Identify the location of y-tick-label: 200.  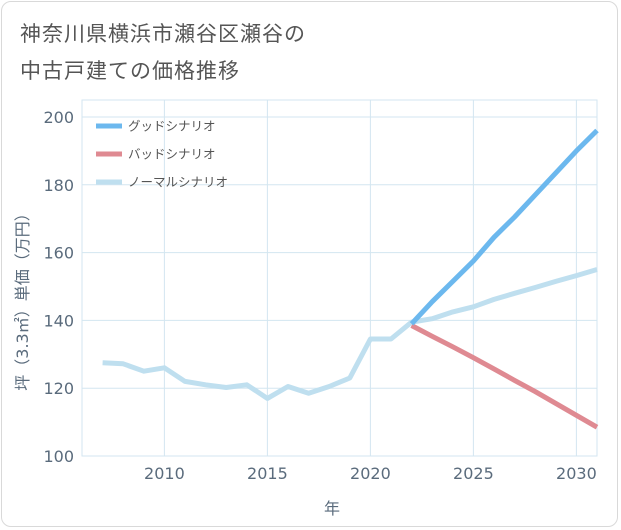
(58, 117).